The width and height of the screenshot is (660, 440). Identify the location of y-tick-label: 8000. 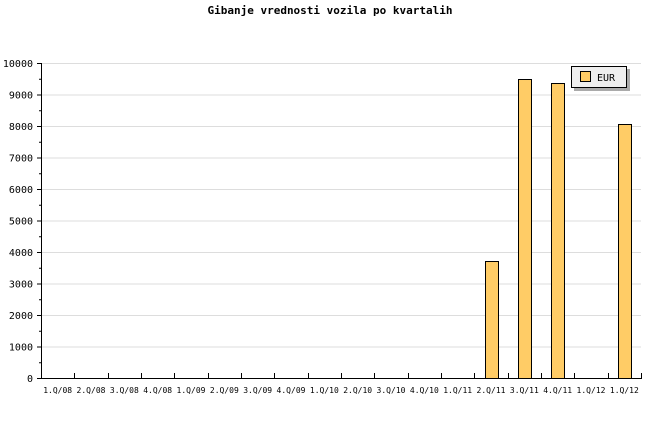
(21, 127).